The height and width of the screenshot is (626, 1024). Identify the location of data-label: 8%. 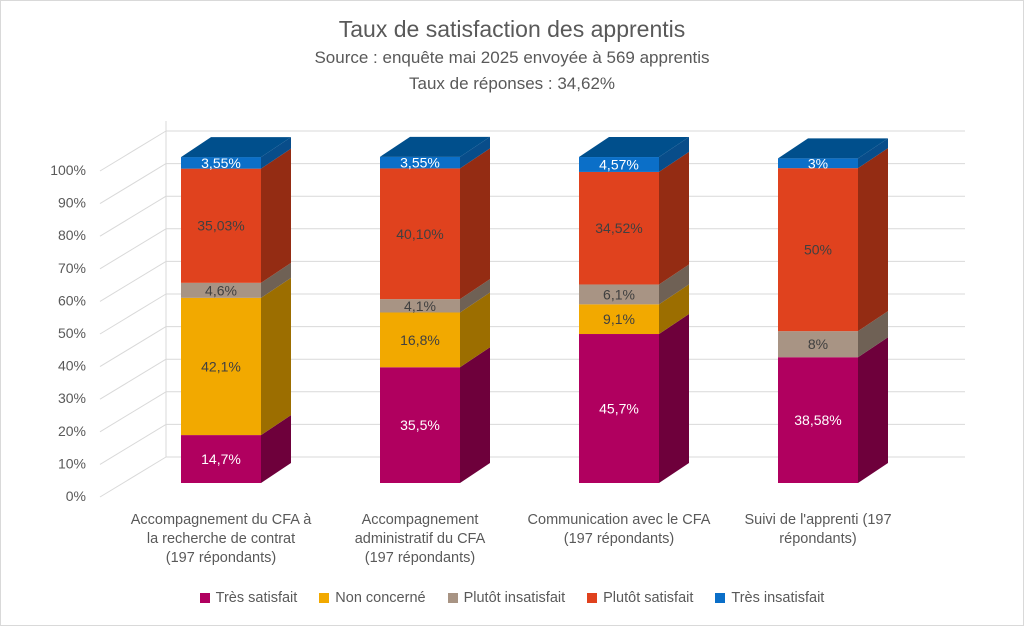
(818, 344).